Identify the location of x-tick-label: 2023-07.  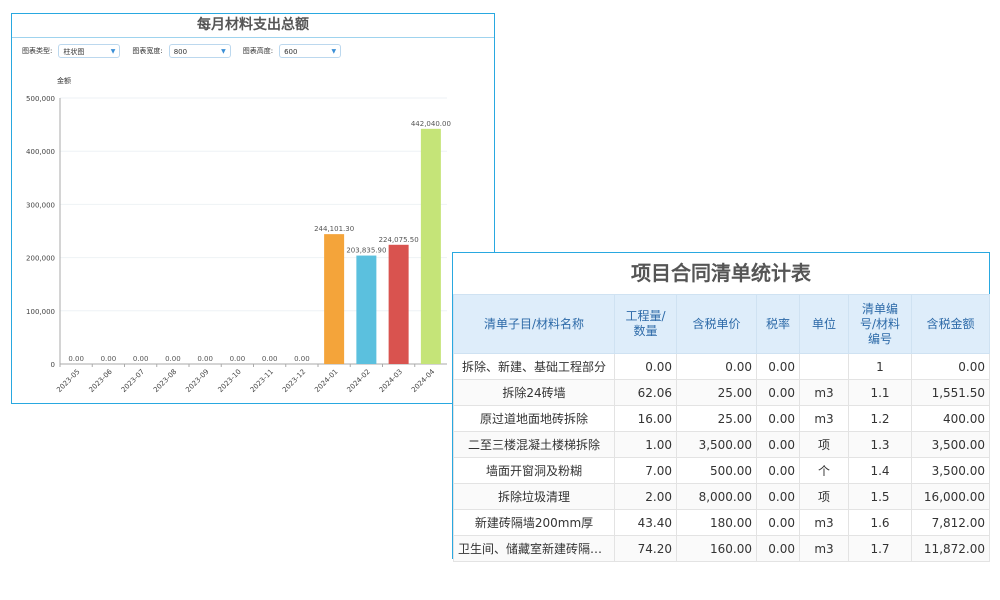
(133, 381).